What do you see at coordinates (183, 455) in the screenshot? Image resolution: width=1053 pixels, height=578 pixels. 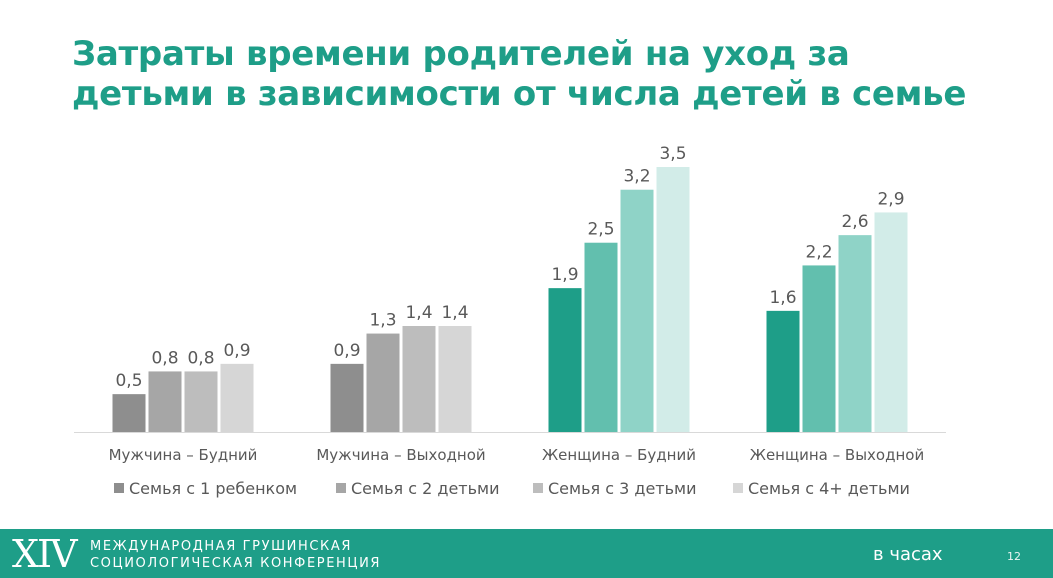 I see `category-label: Мужчина – Будний` at bounding box center [183, 455].